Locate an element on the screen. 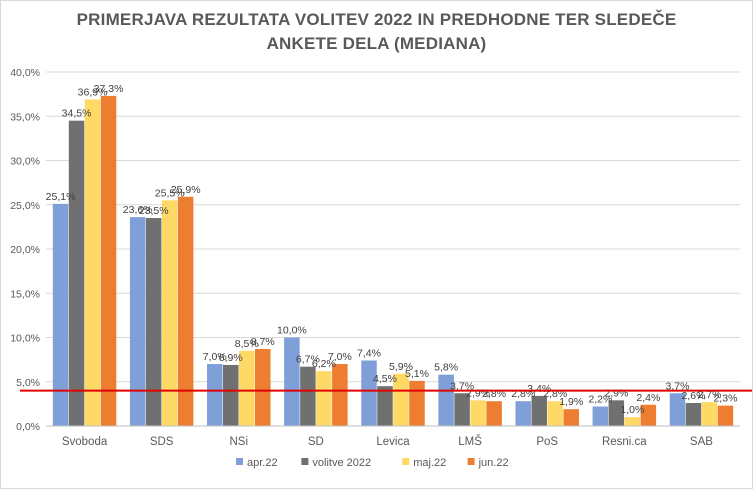 This screenshot has width=753, height=489. x-tick-label: SD is located at coordinates (316, 442).